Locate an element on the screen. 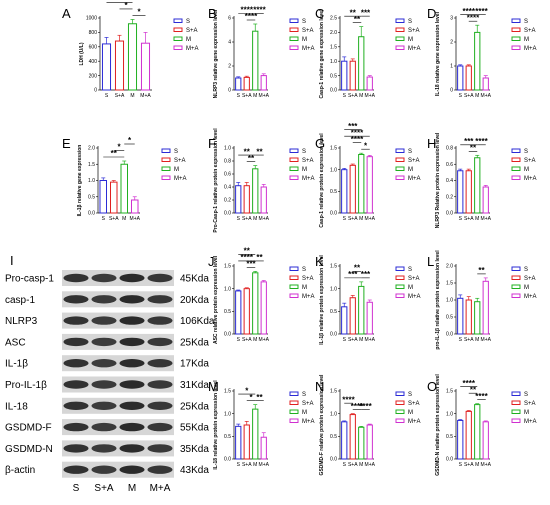 Image resolution: width=550 pixels, height=505 pixels. y-tick-label: 200 is located at coordinates (93, 76).